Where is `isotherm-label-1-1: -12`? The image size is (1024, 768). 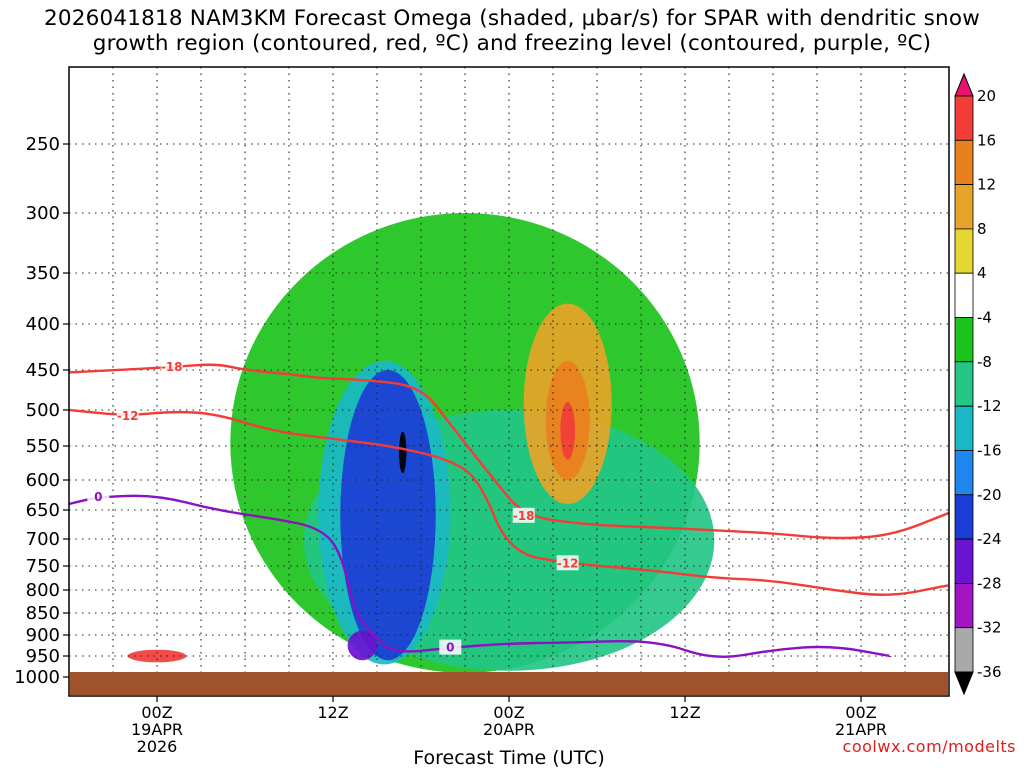 isotherm-label-1-1: -12 is located at coordinates (568, 563).